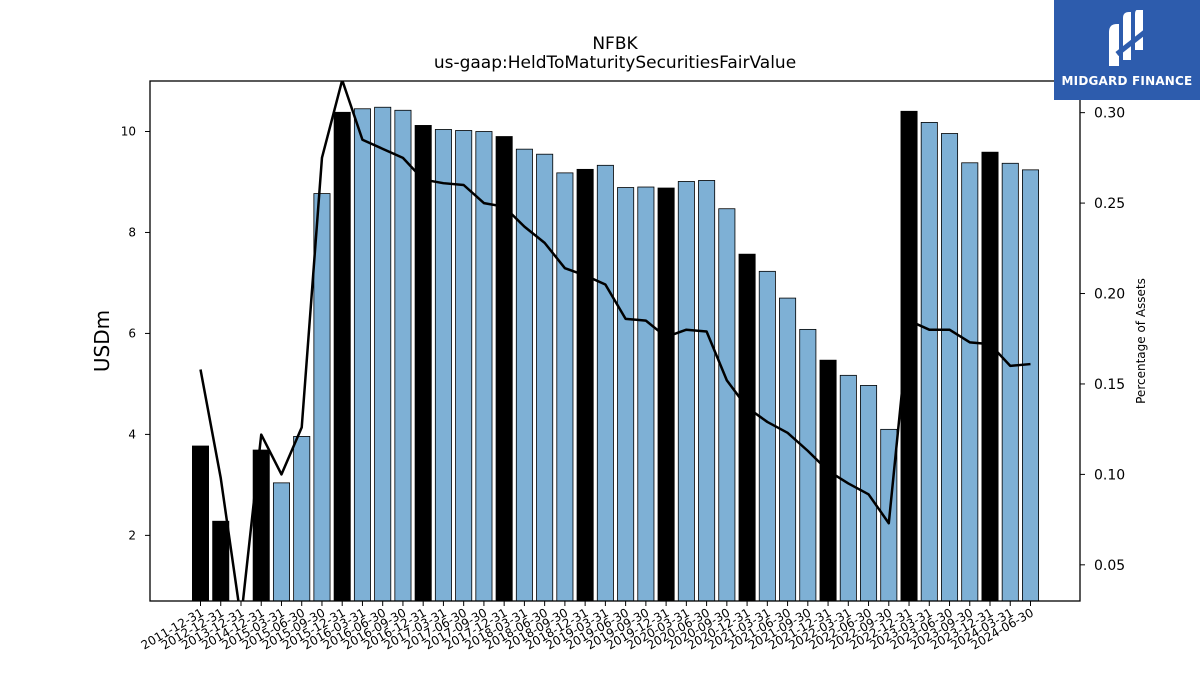  I want to click on y2-tick-label: 0.30, so click(1109, 114).